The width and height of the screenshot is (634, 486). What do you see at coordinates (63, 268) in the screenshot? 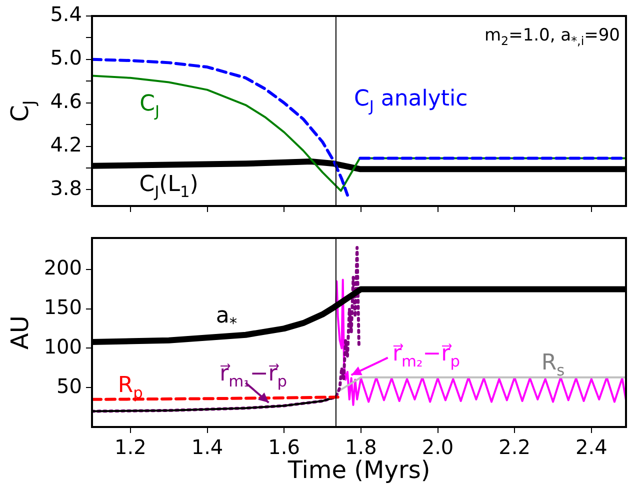
I see `y-tick-label: 200` at bounding box center [63, 268].